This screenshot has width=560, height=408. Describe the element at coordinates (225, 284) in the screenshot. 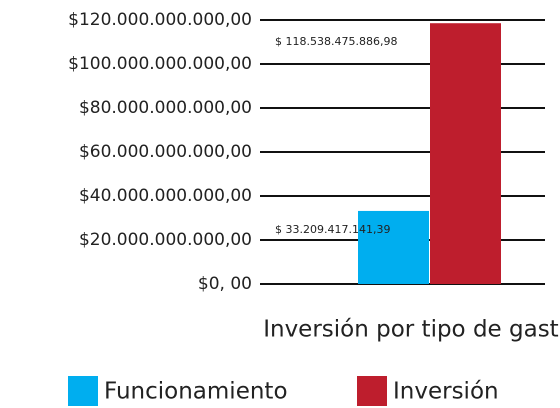

I see `y-tick-label: $0, 00` at that location.